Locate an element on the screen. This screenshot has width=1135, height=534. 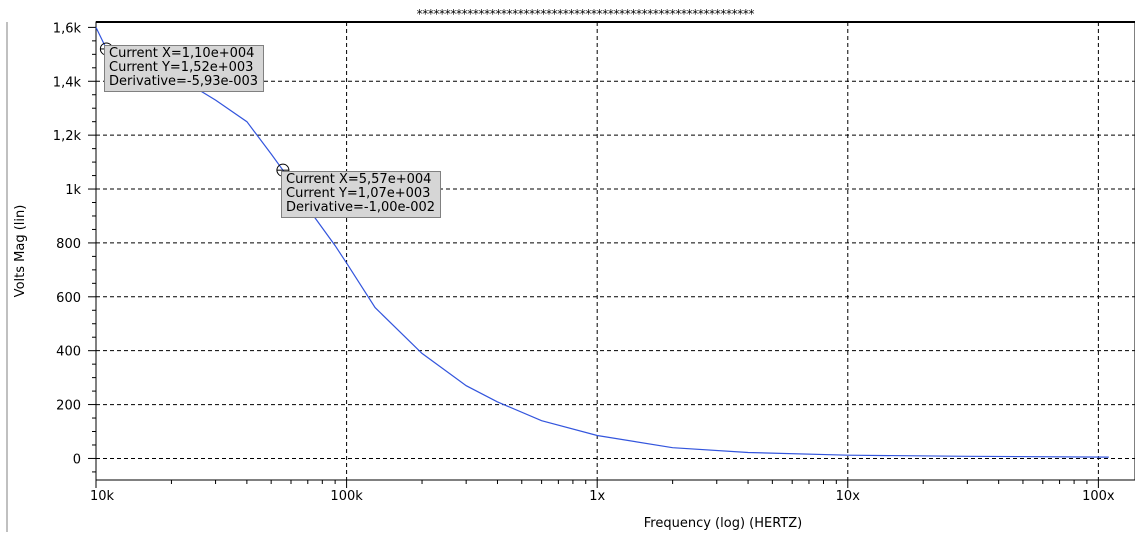
y-tick-label: 1,6k is located at coordinates (67, 28).